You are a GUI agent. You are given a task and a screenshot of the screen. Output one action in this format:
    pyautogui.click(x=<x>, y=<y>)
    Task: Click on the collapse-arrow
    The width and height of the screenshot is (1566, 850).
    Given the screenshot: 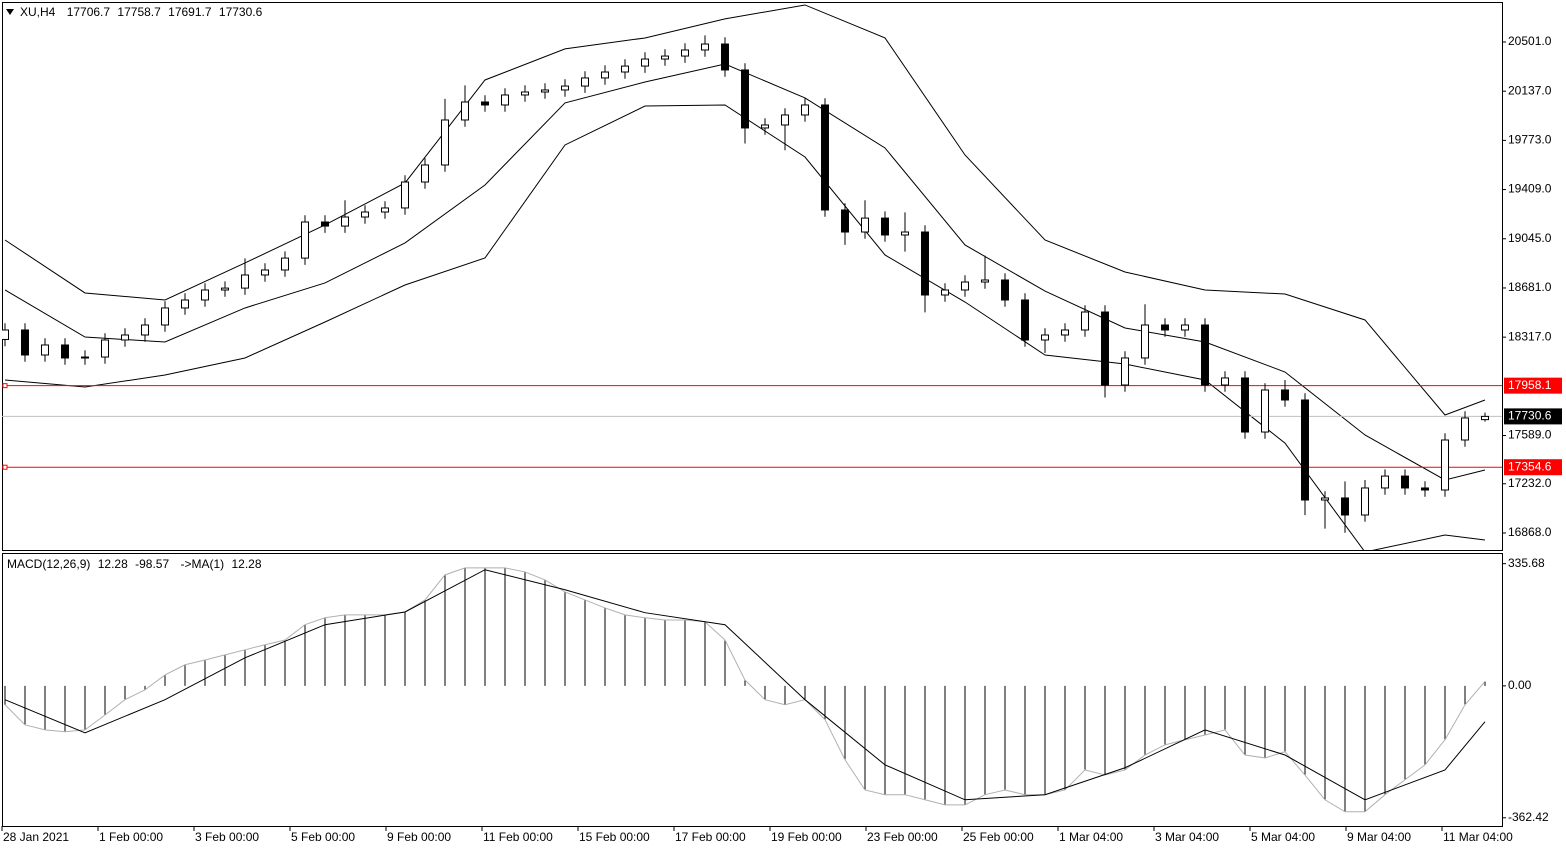 What is the action you would take?
    pyautogui.click(x=10, y=12)
    